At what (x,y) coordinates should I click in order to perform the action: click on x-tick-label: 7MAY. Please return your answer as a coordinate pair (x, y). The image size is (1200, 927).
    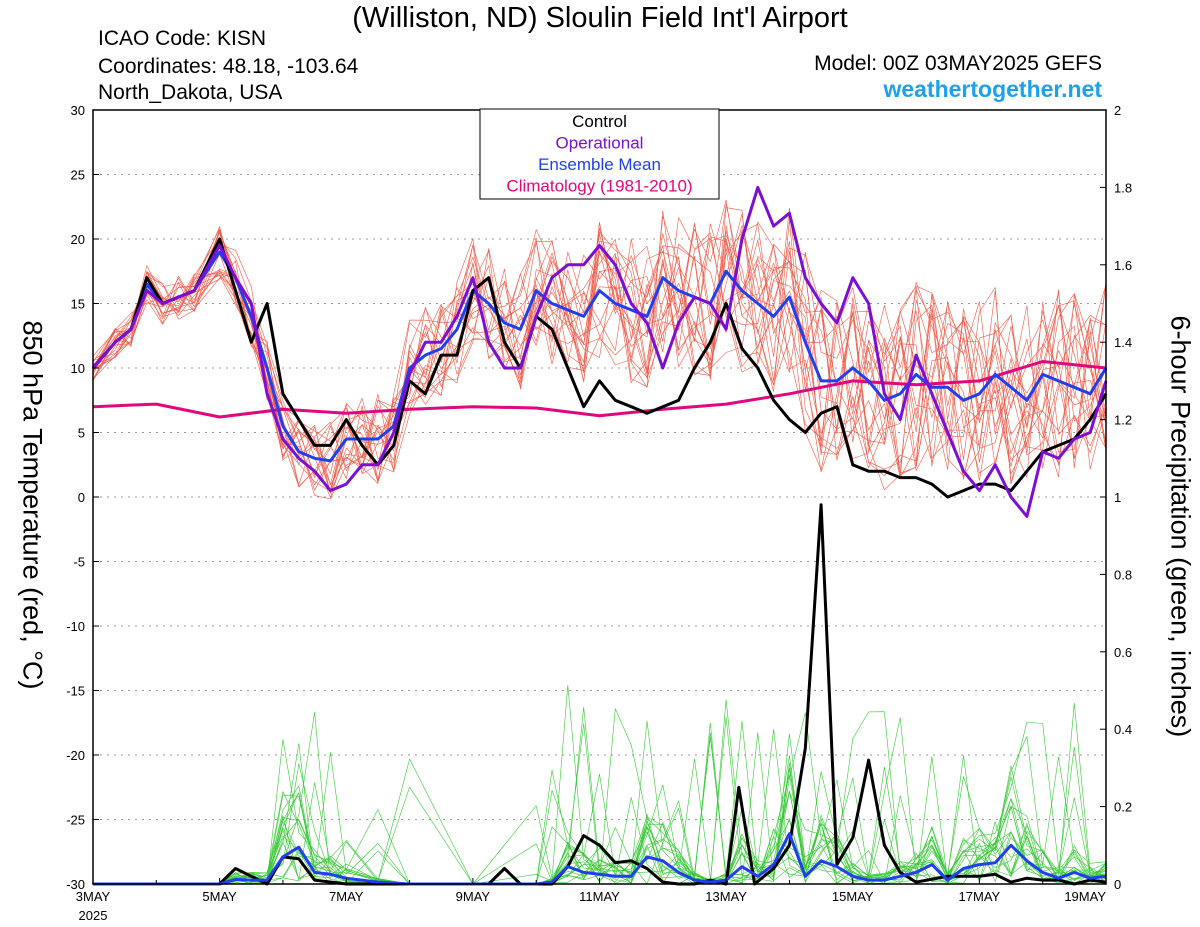
    Looking at the image, I should click on (346, 896).